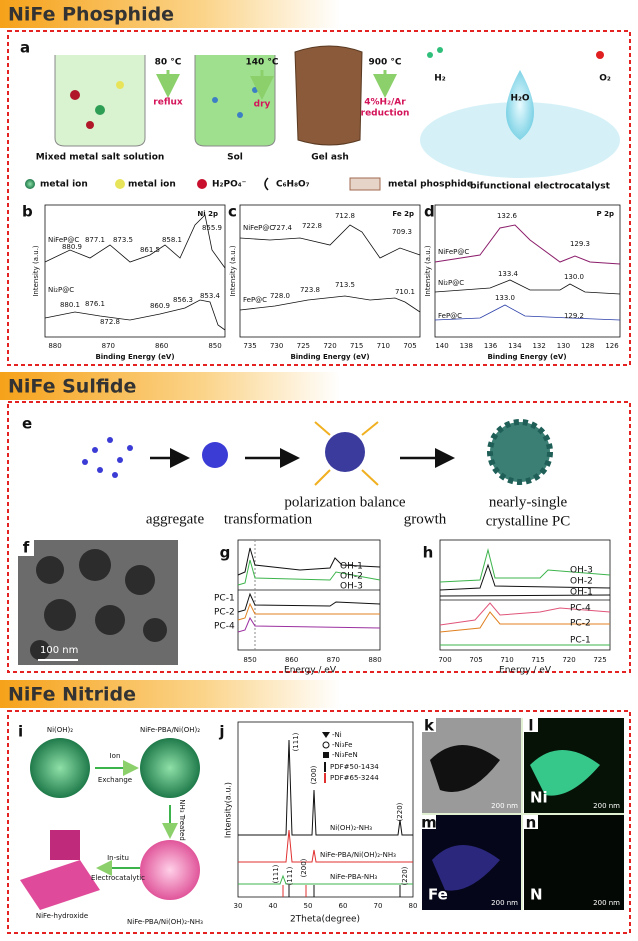 This screenshot has height=941, width=638. Describe the element at coordinates (262, 105) in the screenshot. I see `a-step2: dry` at that location.